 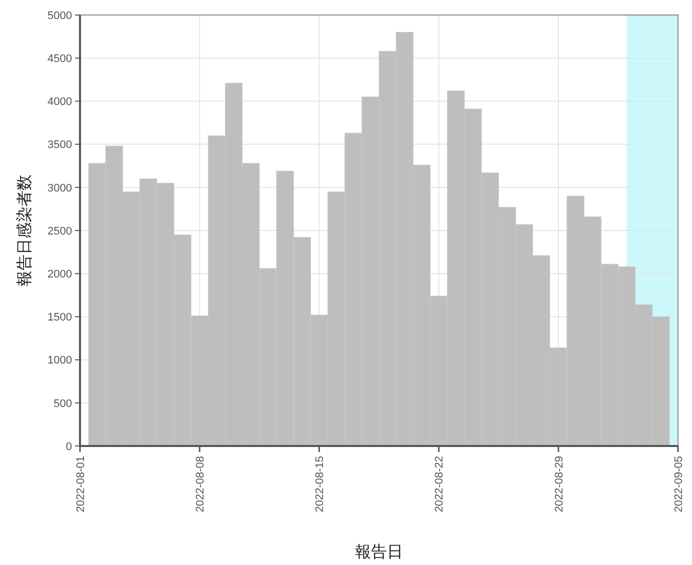 I want to click on x-tick-label: 2022-09-05, so click(x=678, y=484).